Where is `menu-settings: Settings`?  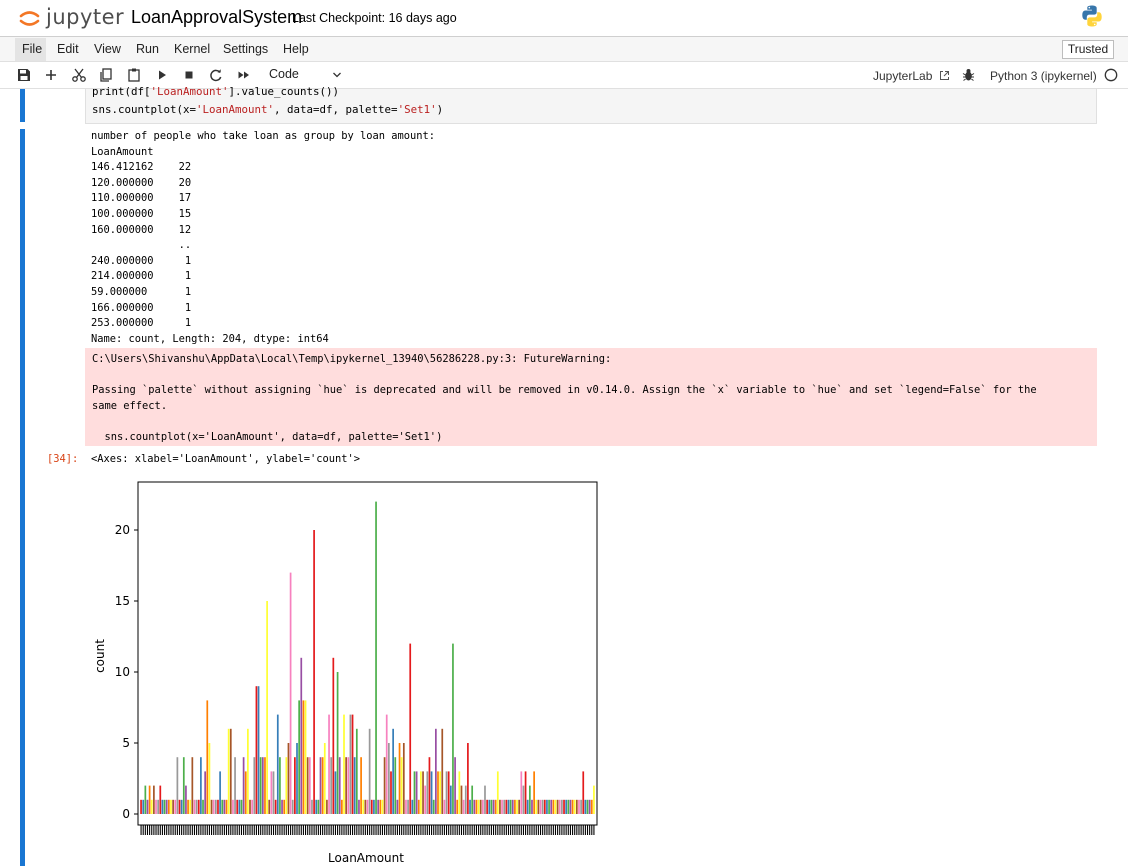 menu-settings: Settings is located at coordinates (246, 49).